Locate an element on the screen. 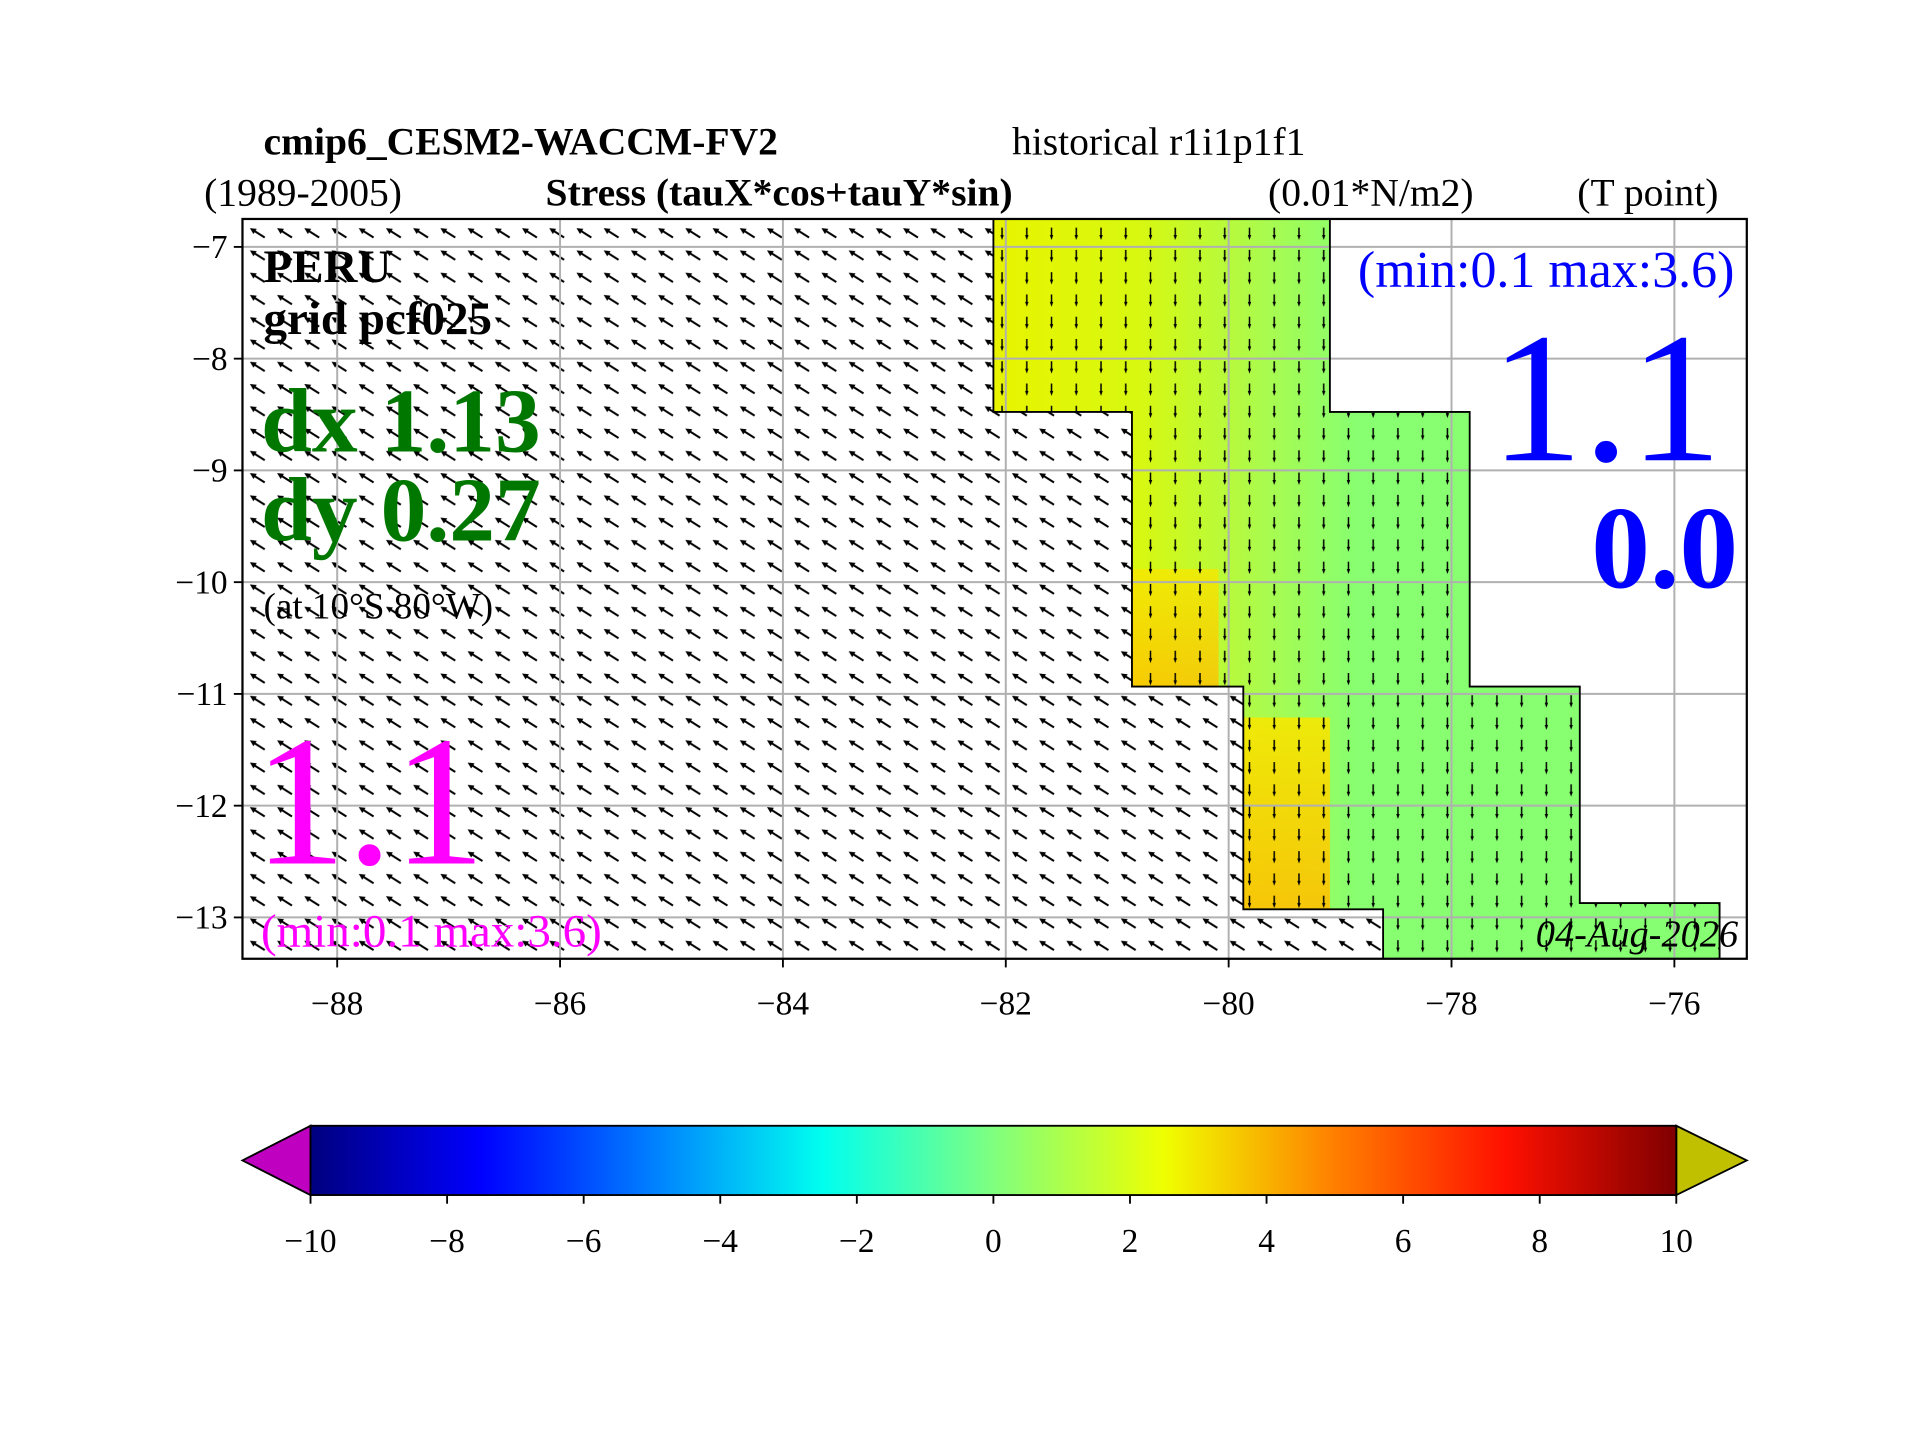  date-label: 04-Aug-2026 is located at coordinates (1637, 934).